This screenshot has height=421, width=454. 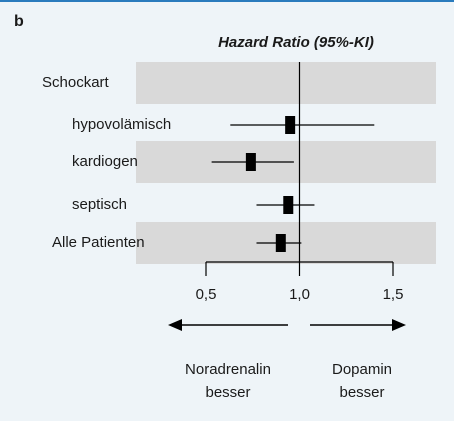 I want to click on row-band, so click(x=286, y=83).